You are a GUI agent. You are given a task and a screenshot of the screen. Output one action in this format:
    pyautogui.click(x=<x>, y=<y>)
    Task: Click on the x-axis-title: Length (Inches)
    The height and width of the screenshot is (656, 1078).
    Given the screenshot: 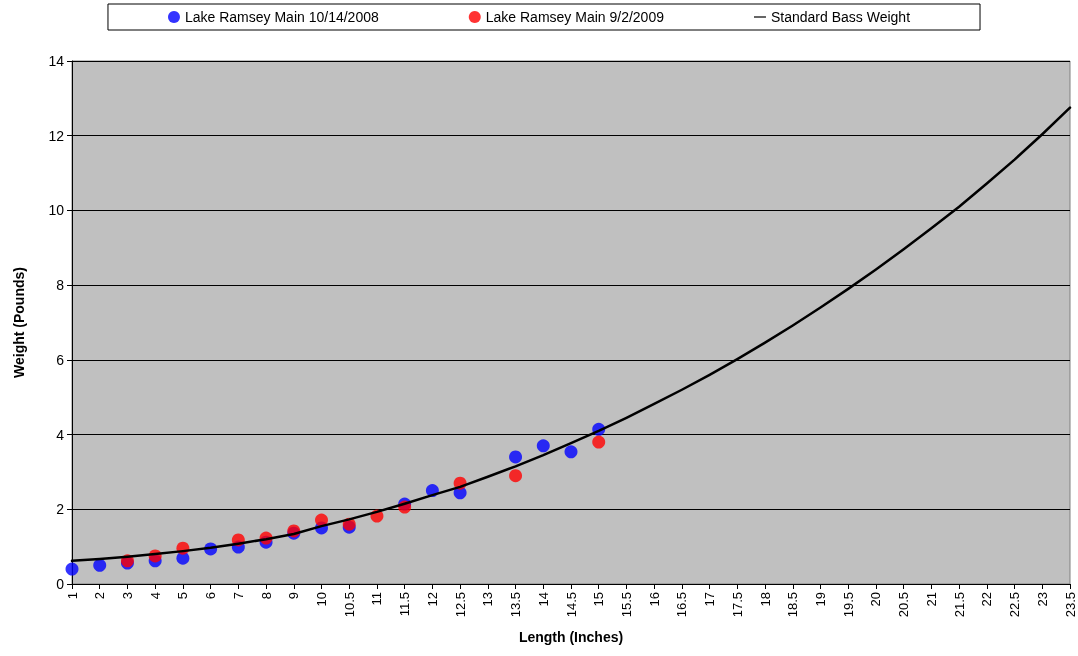 What is the action you would take?
    pyautogui.click(x=571, y=637)
    